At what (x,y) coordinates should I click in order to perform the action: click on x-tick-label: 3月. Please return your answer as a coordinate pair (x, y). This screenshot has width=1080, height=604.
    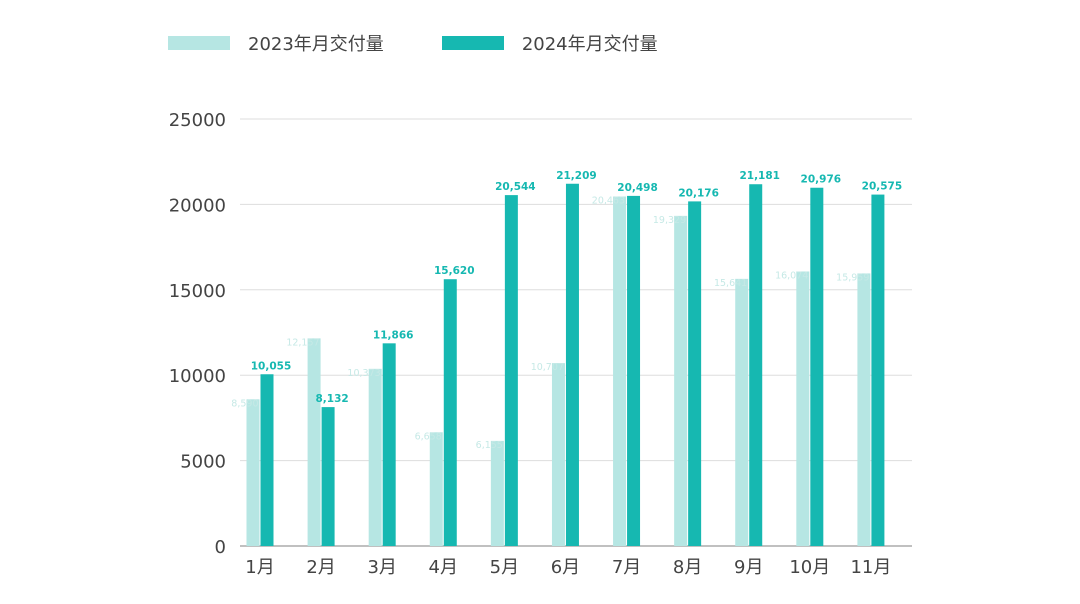
    Looking at the image, I should click on (381, 567).